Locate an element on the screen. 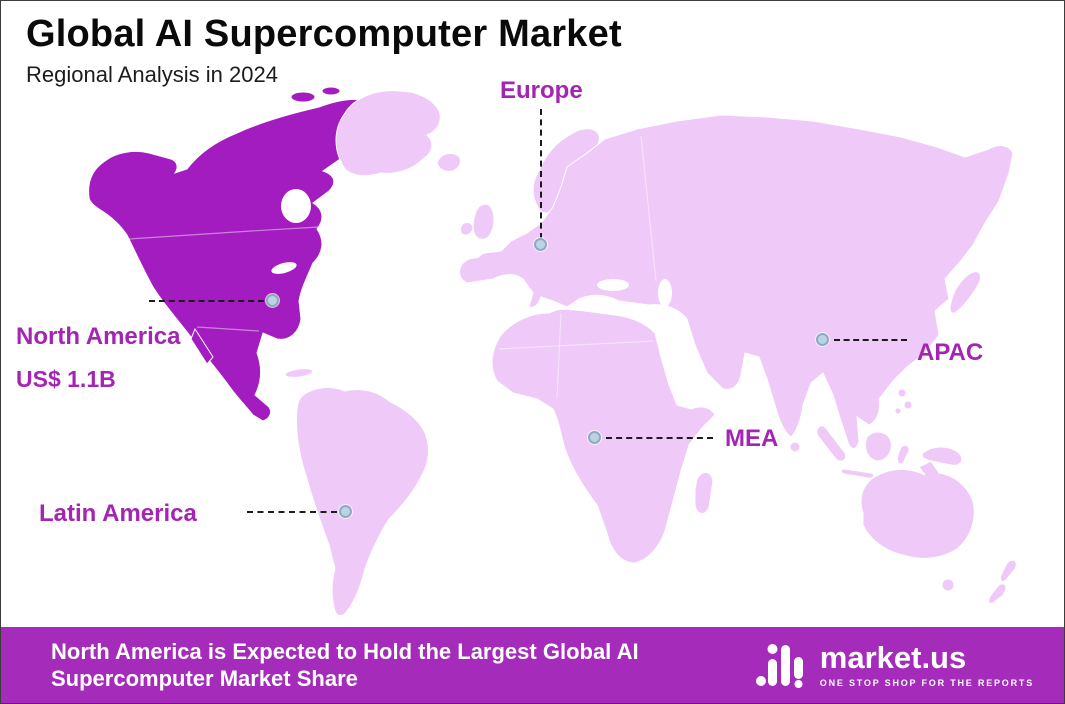 Image resolution: width=1065 pixels, height=704 pixels. ireland is located at coordinates (466, 229).